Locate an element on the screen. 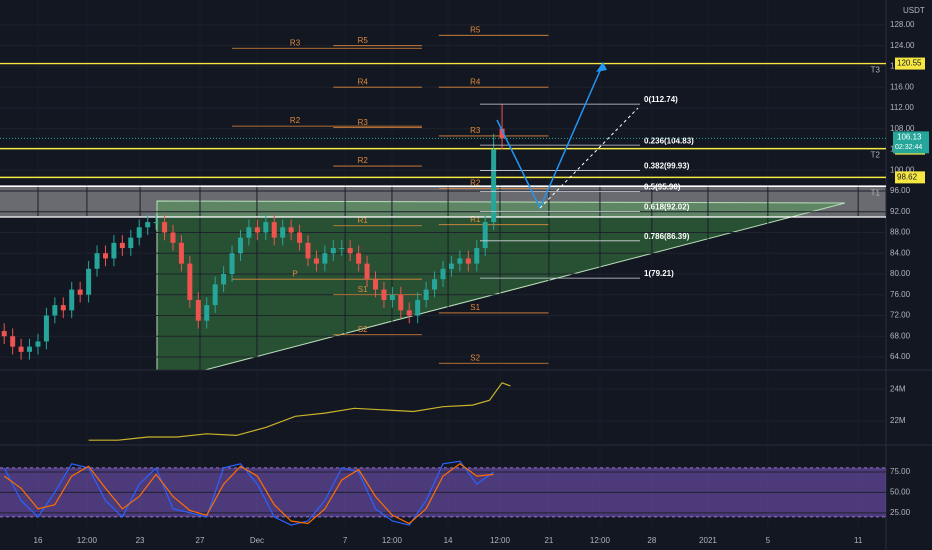 This screenshot has height=550, width=932. y-tick-label: 92.00 is located at coordinates (900, 211).